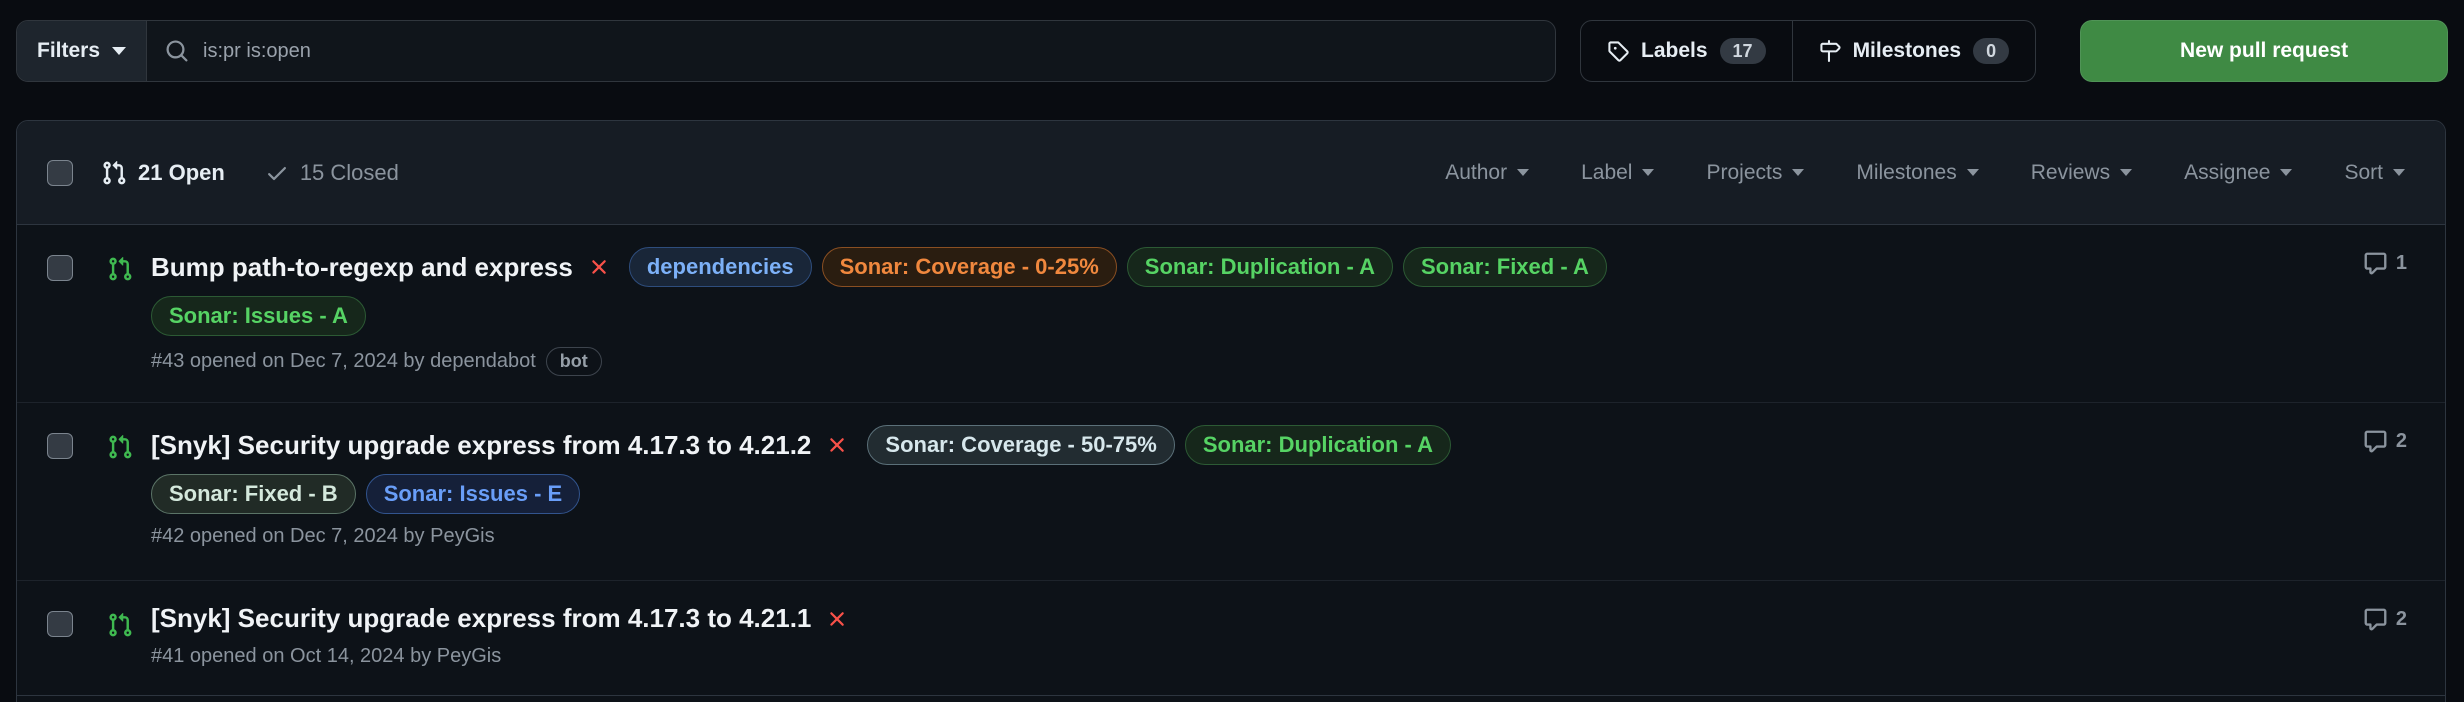  I want to click on author-filter-menu: Author, so click(1487, 172).